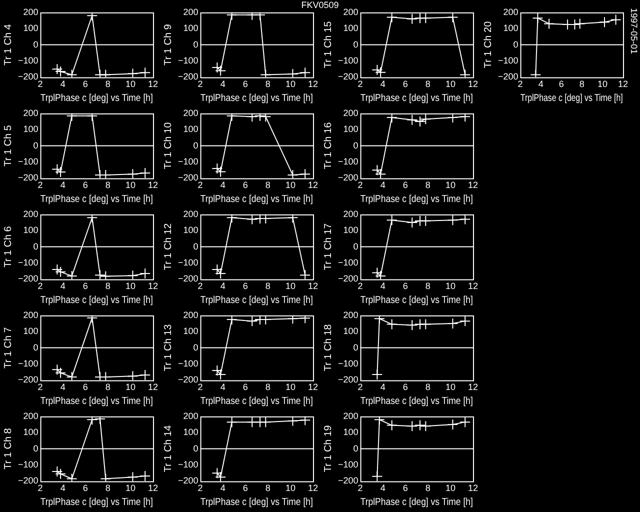 This screenshot has height=512, width=640. I want to click on y-axis-title: Tr 1 Ch 14, so click(168, 448).